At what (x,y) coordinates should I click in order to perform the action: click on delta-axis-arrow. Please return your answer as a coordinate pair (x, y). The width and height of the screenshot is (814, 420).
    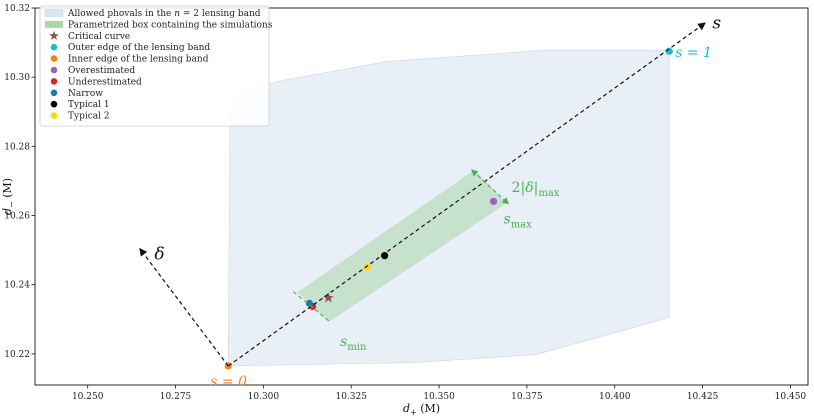
    Looking at the image, I should click on (184, 307).